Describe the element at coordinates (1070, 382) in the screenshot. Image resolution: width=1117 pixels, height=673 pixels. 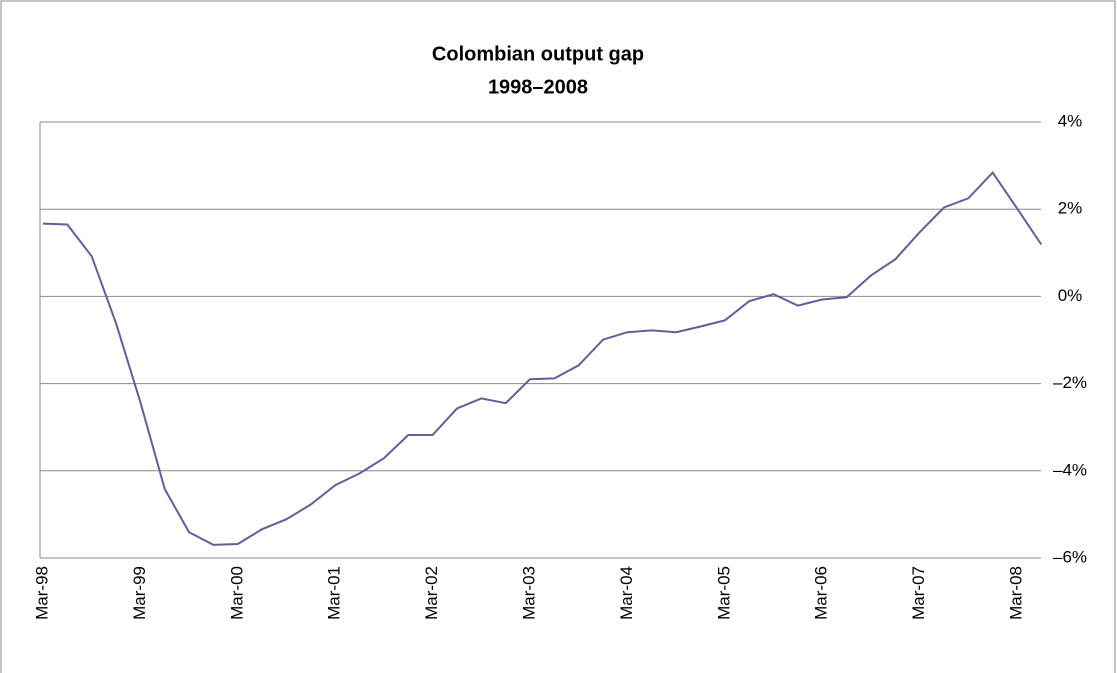
I see `y-tick-label: –2%` at that location.